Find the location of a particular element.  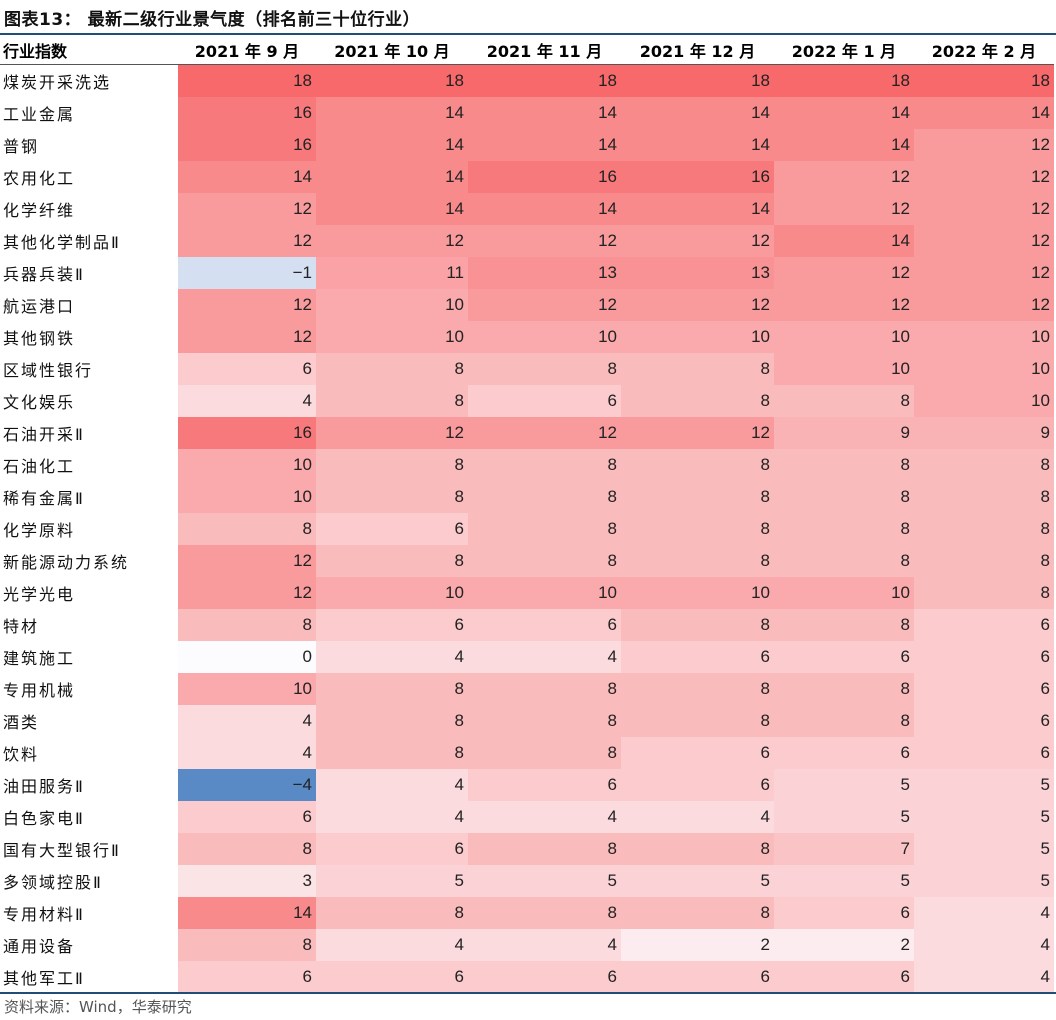

row-label: 光学光电 is located at coordinates (39, 594).